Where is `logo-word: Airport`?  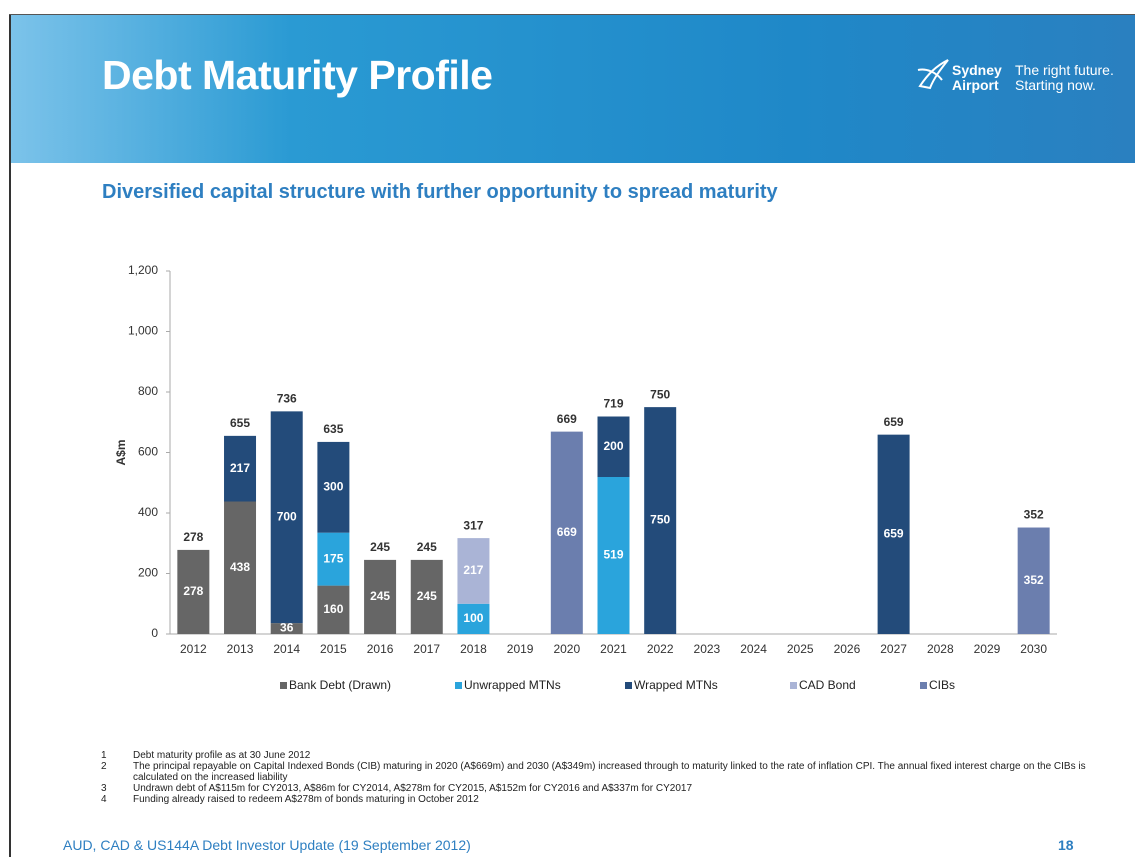
logo-word: Airport is located at coordinates (975, 85).